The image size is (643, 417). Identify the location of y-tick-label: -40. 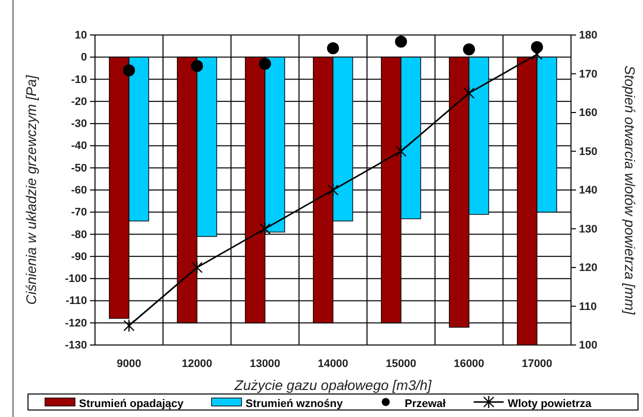
(79, 146).